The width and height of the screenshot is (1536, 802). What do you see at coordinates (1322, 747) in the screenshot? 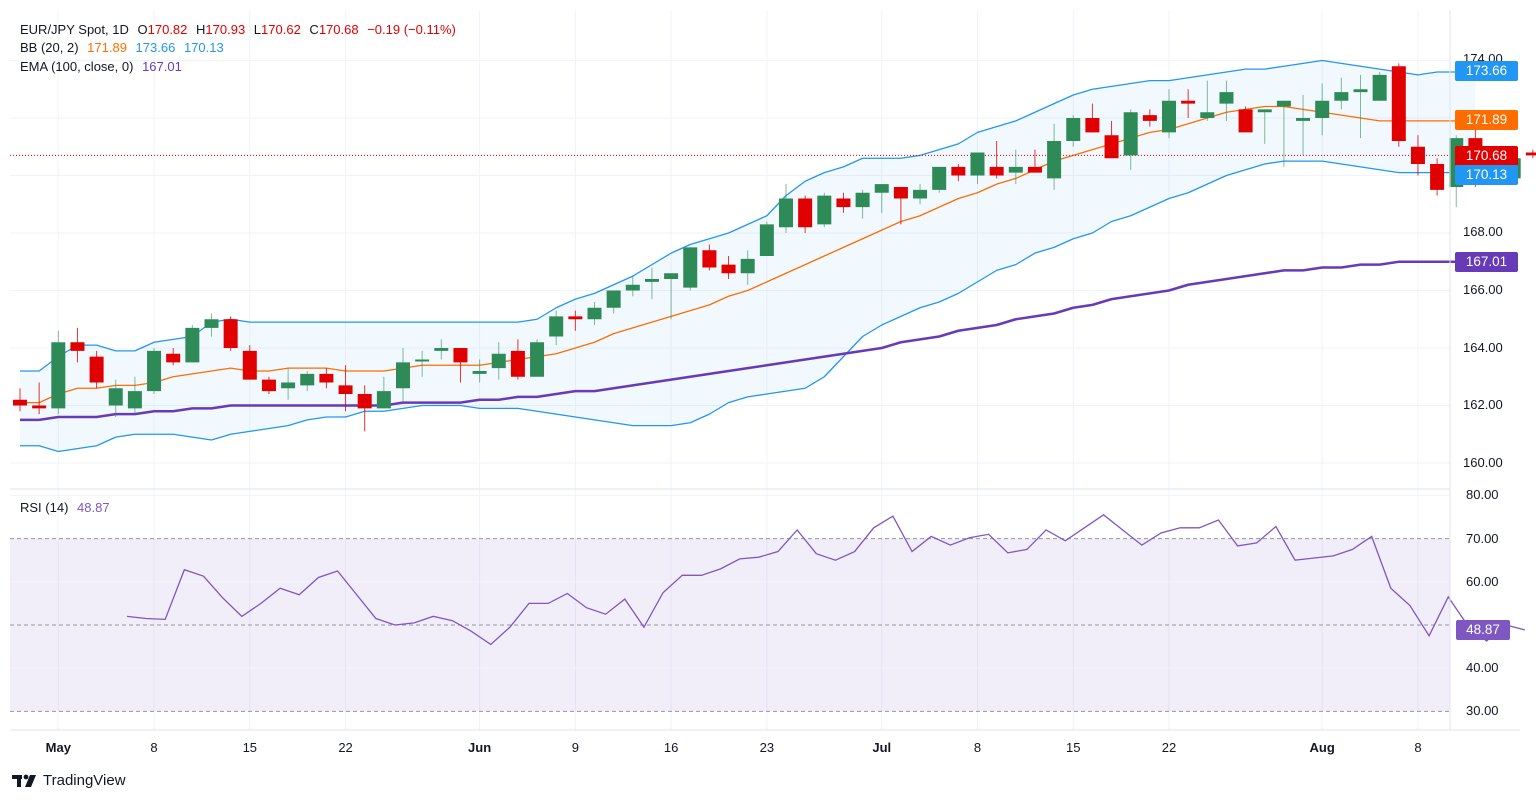
I see `time-tick: Aug` at bounding box center [1322, 747].